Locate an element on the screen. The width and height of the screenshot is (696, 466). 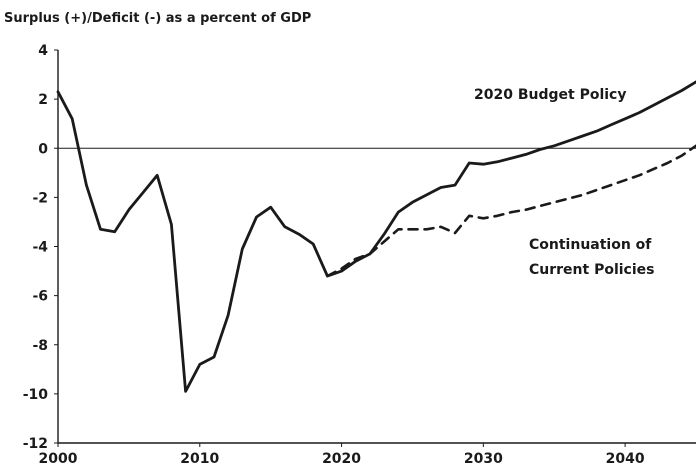
annotation-continuation-line2: Current Policies is located at coordinates (591, 270).